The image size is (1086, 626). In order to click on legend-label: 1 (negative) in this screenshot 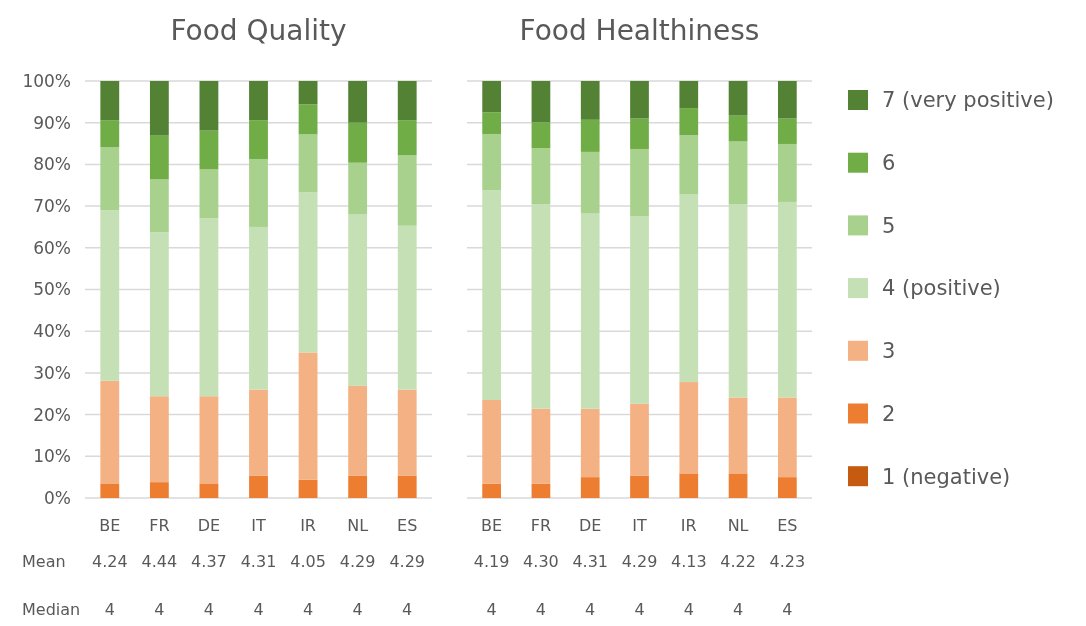, I will do `click(946, 476)`.